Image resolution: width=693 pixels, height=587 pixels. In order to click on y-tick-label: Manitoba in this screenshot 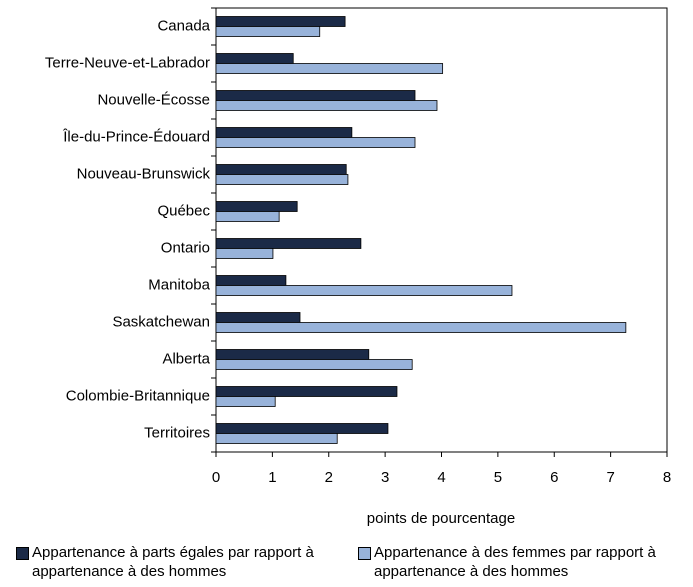, I will do `click(179, 284)`.